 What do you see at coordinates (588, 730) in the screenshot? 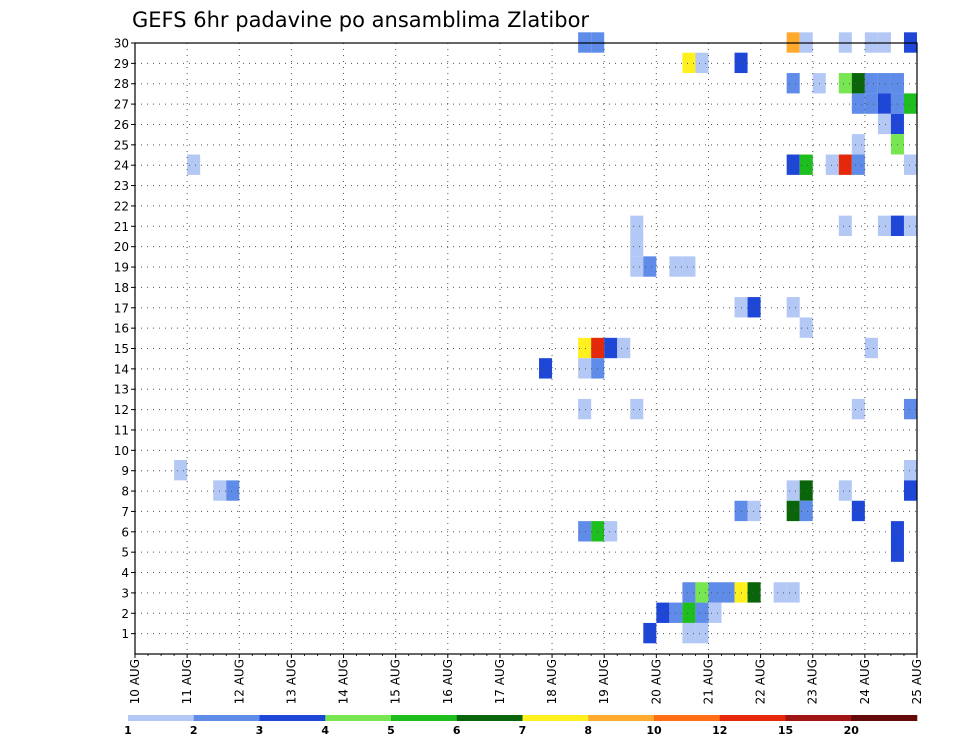
I see `colorbar-label: 8` at bounding box center [588, 730].